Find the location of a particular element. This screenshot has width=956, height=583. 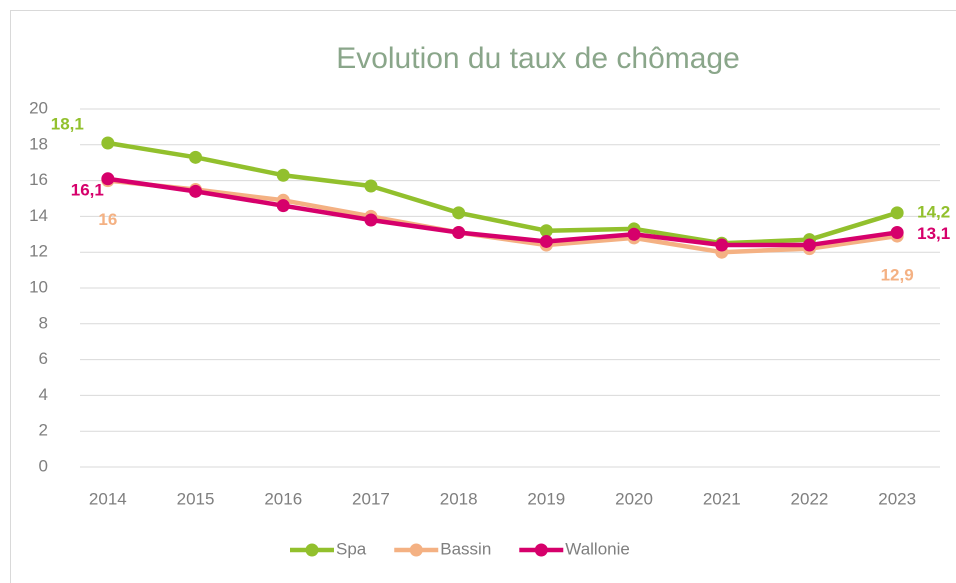

y-tick-label: 2 is located at coordinates (43, 430).